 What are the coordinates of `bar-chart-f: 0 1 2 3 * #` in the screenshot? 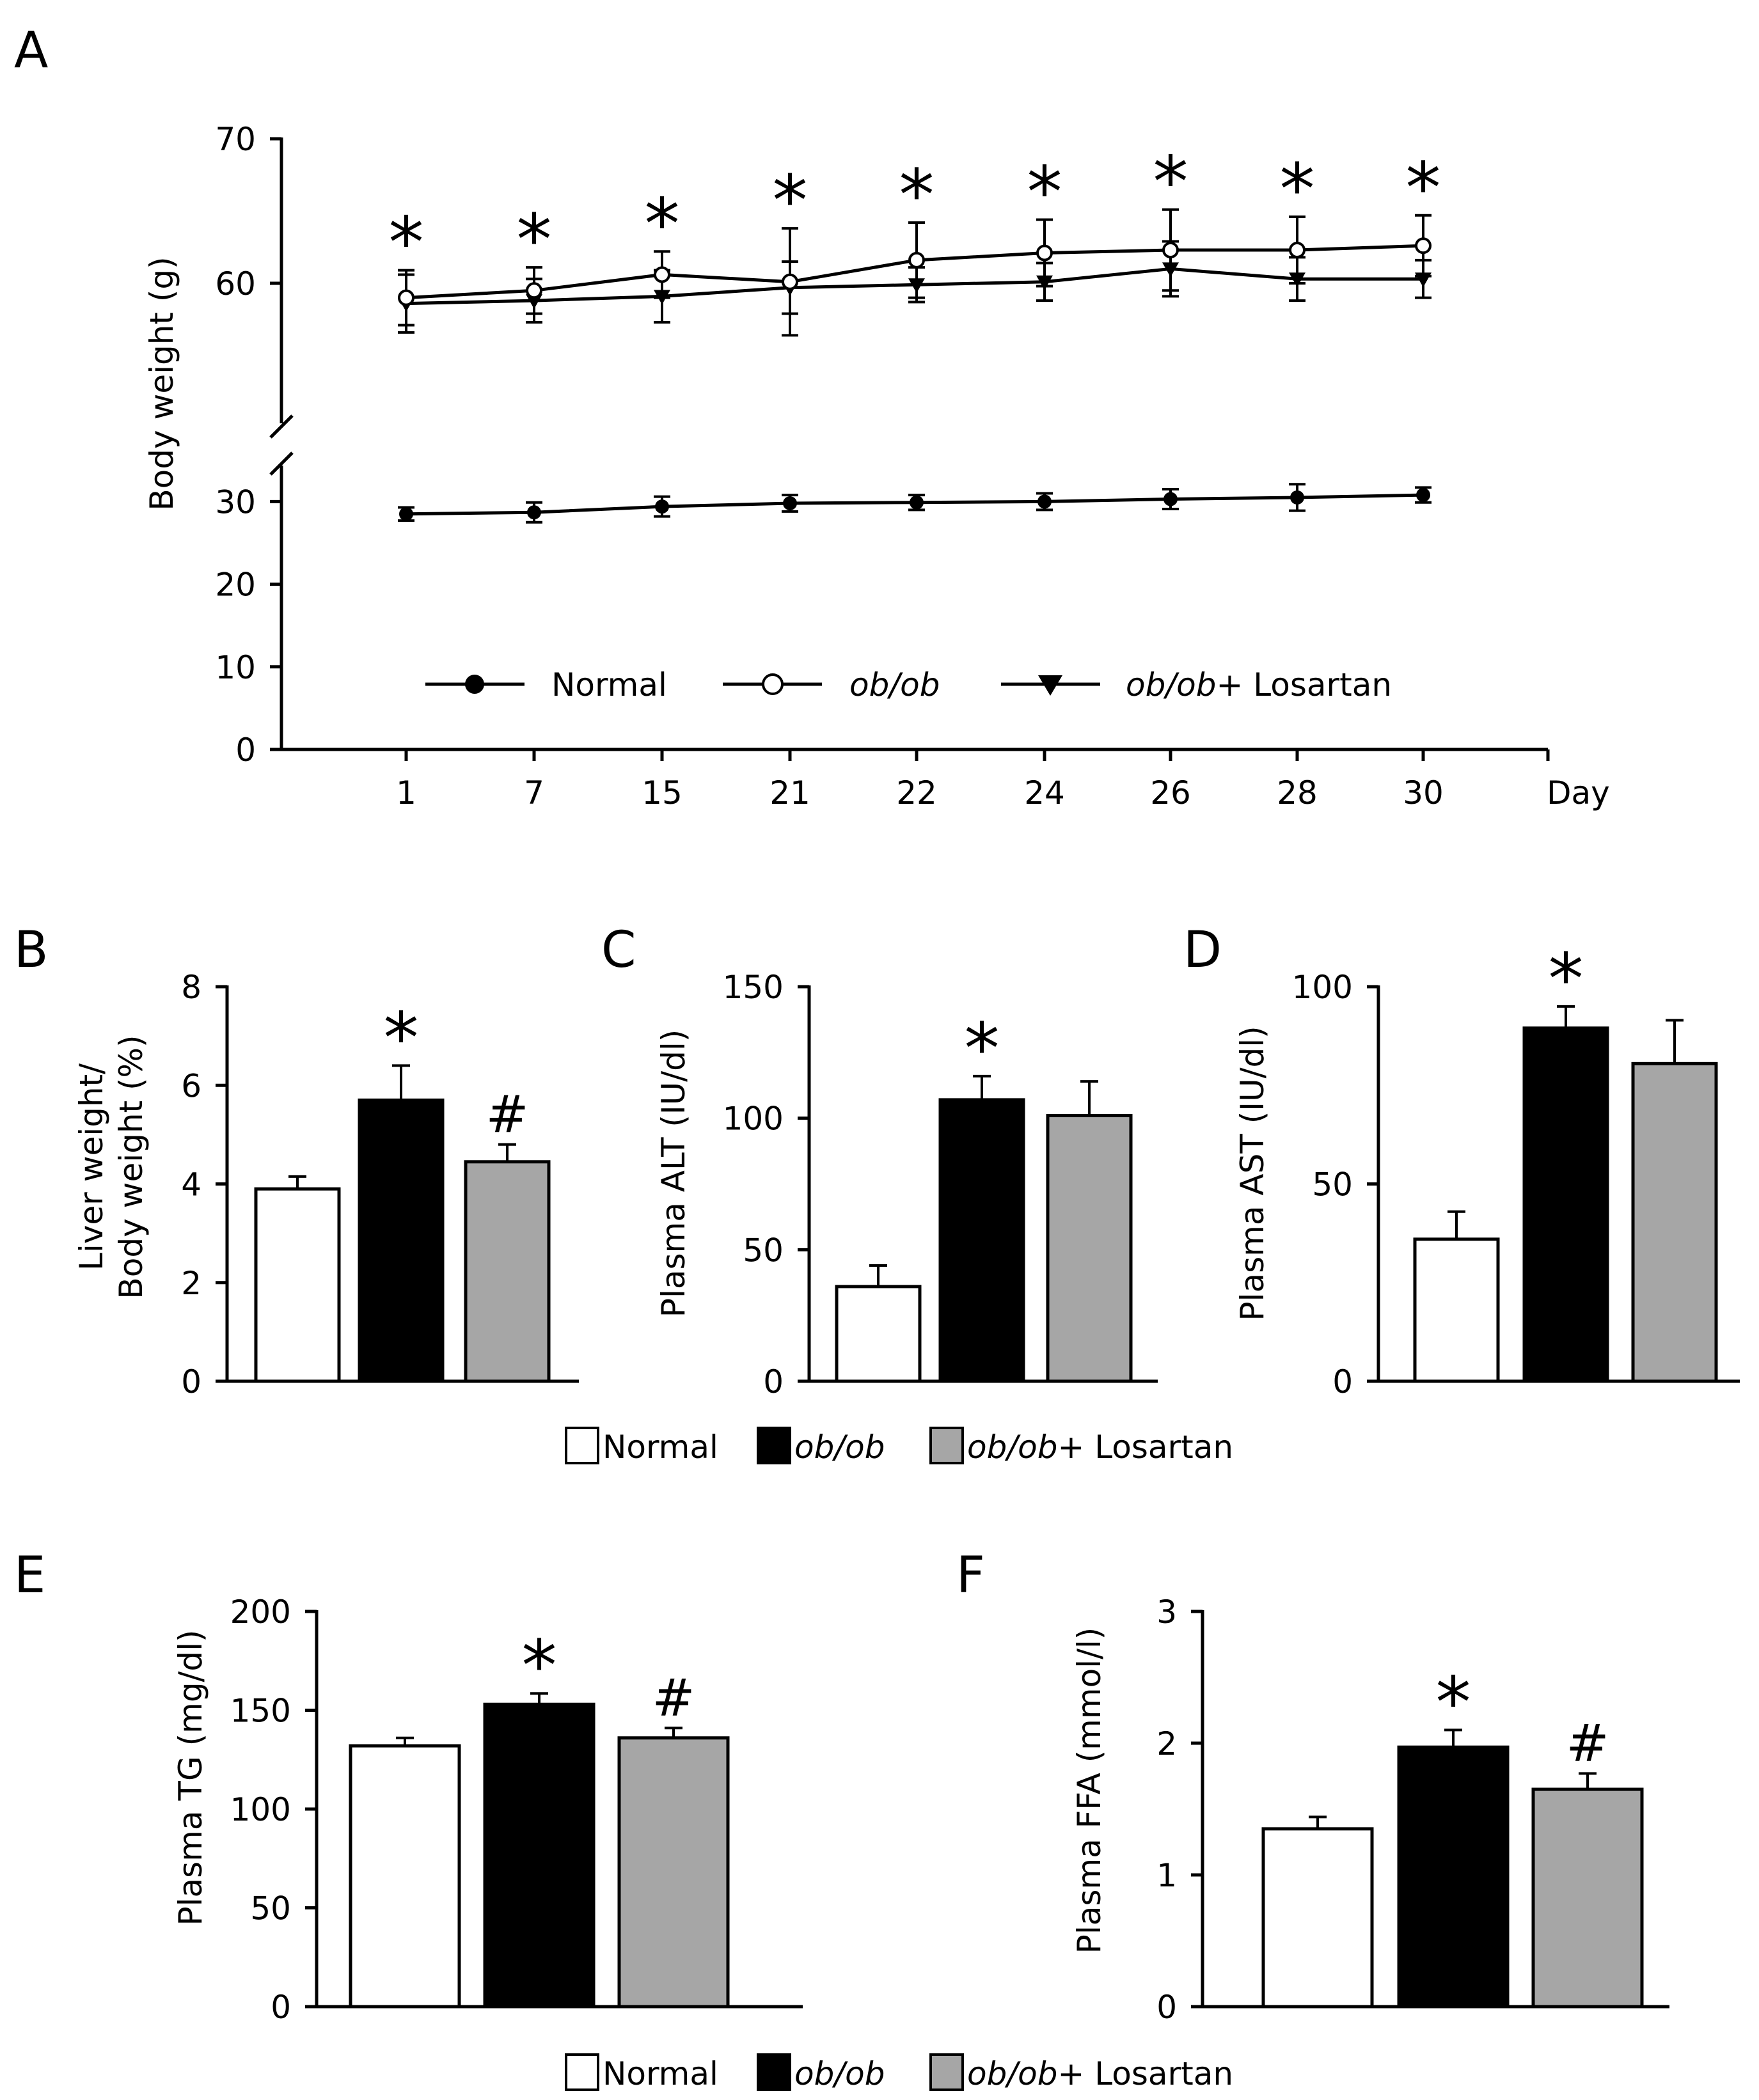 It's located at (1412, 1810).